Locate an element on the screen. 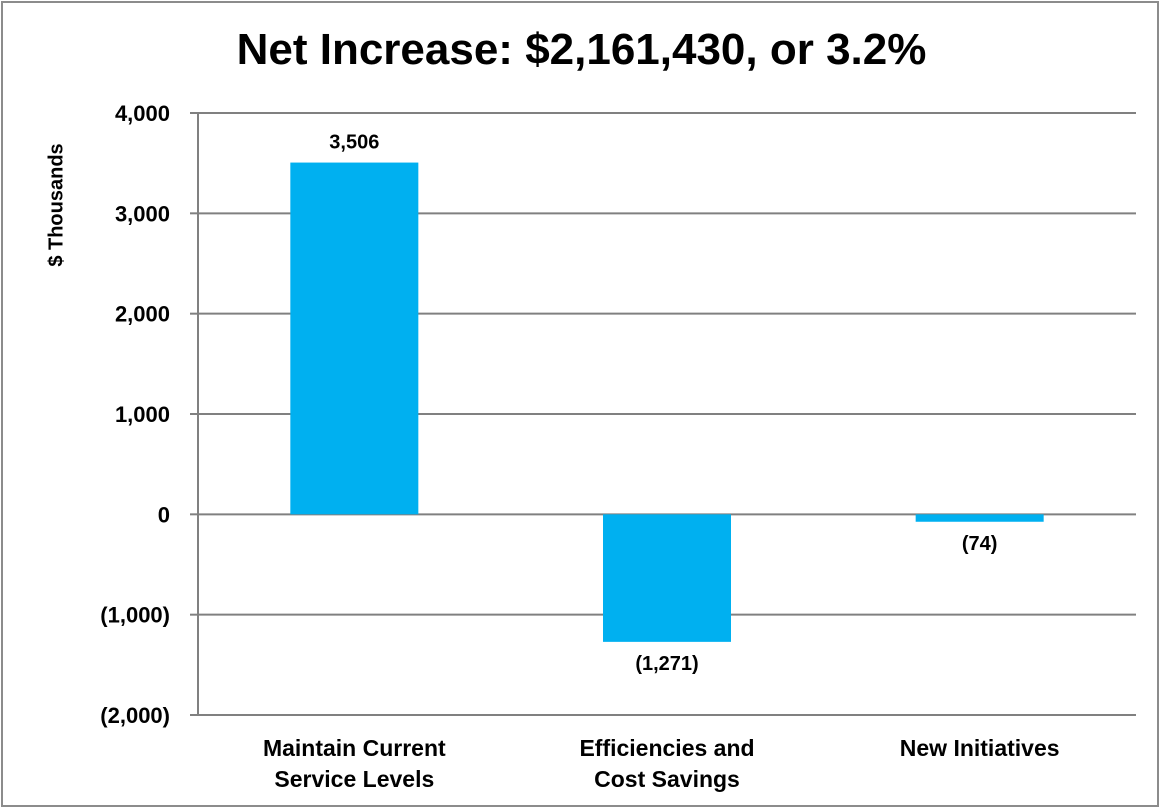  y-tick-label: 2,000 is located at coordinates (142, 314).